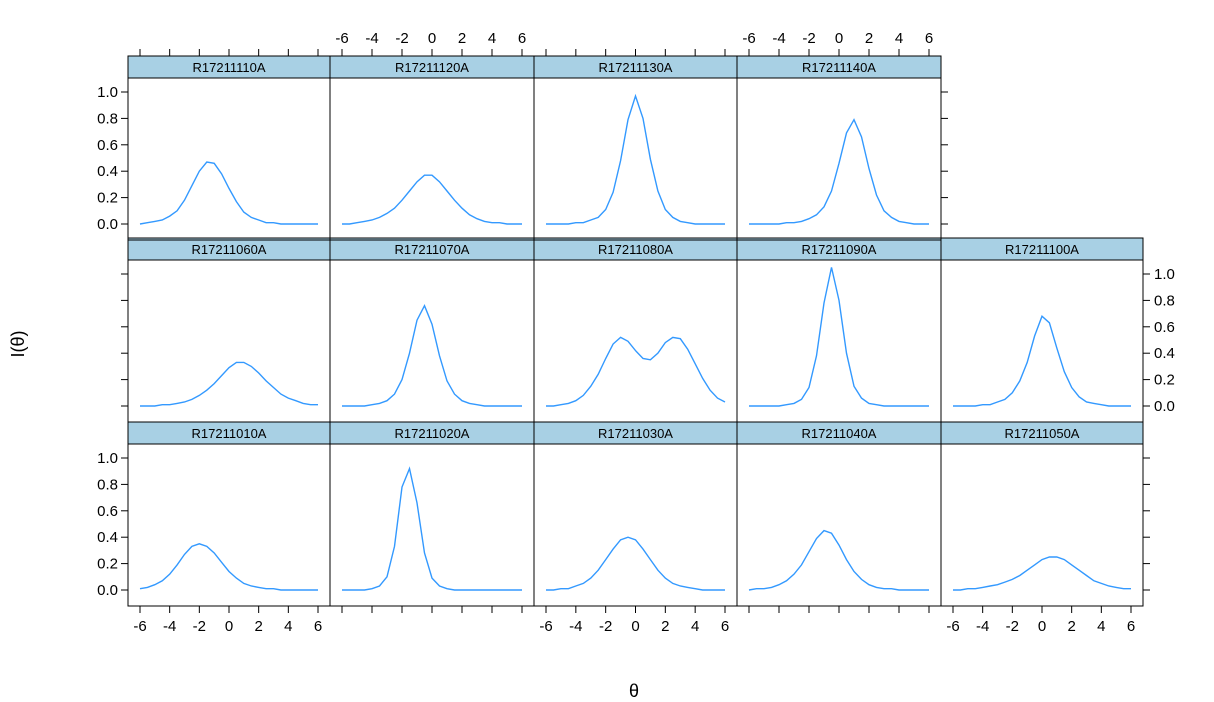 This screenshot has width=1214, height=702. I want to click on strip-label: R17211030A, so click(635, 433).